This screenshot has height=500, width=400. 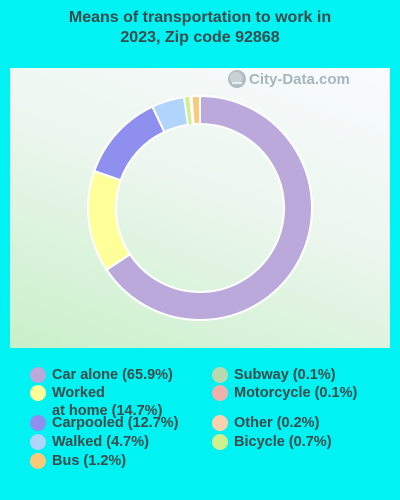 I want to click on legend-label-0: Car alone (65.9%), so click(x=112, y=375).